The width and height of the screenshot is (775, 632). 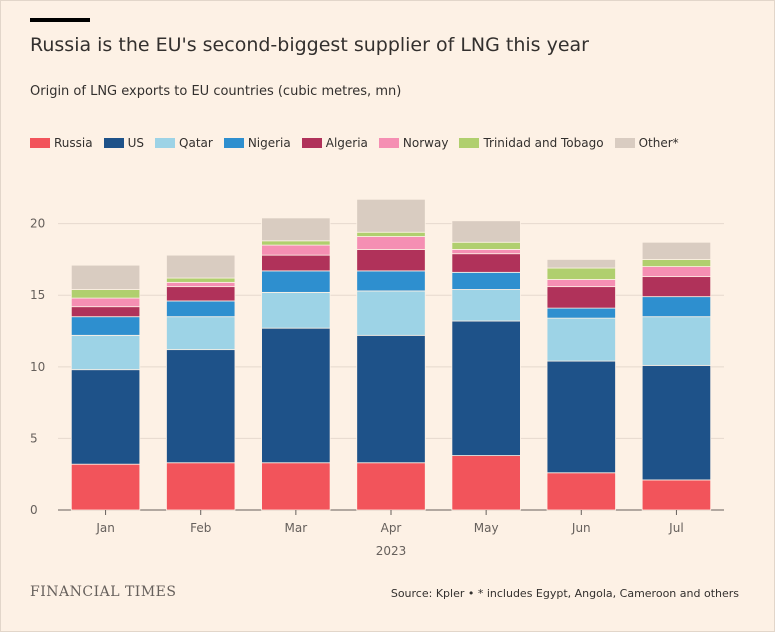 I want to click on legend-item: Norway, so click(x=413, y=142).